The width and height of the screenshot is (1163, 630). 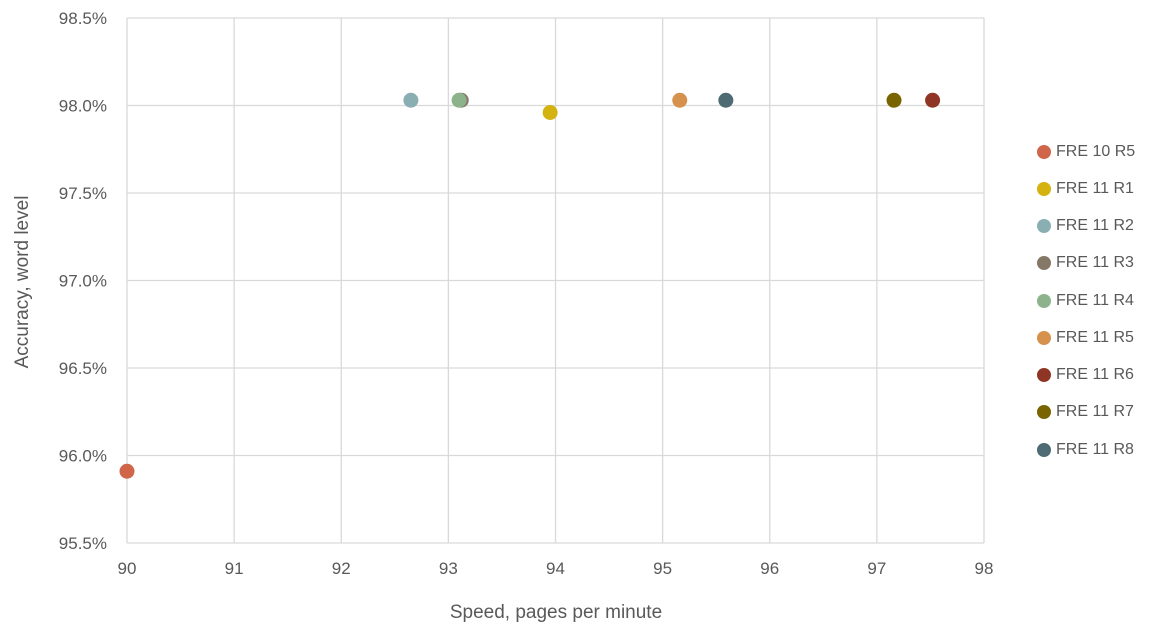 I want to click on legend-label: FRE 11 R6, so click(x=1095, y=375).